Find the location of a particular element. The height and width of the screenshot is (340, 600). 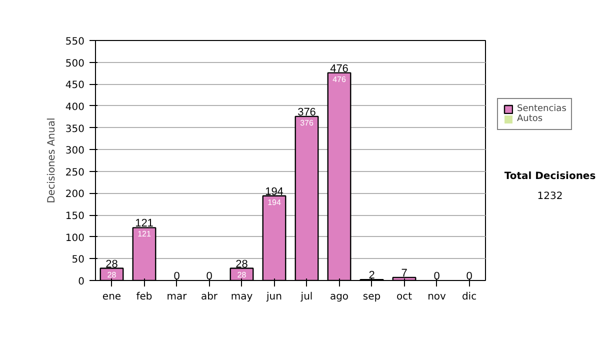

y-tick-label: 400 is located at coordinates (75, 107).